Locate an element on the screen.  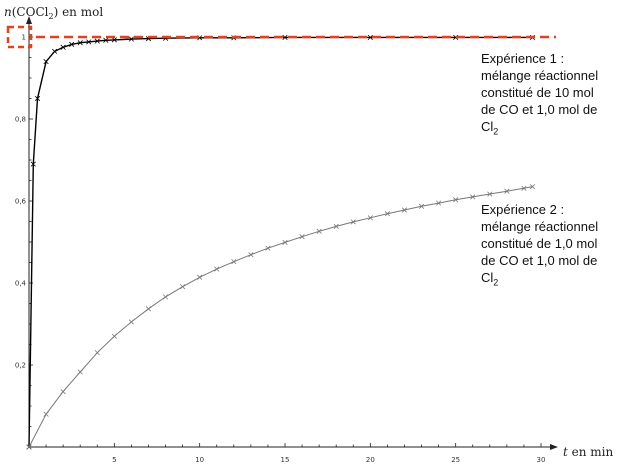
x-axis-arrow is located at coordinates (554, 447).